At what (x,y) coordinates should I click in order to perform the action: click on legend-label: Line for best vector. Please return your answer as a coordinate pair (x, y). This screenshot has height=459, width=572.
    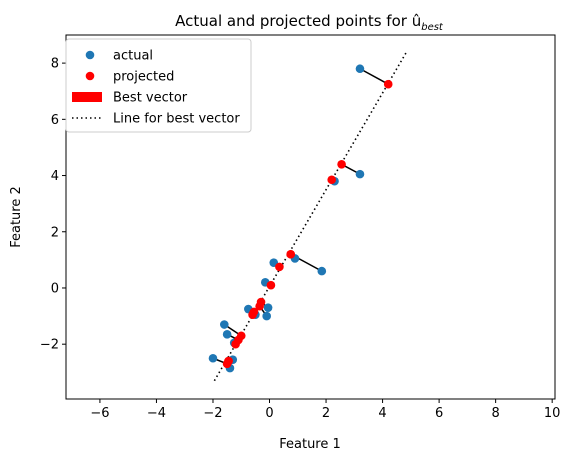
    Looking at the image, I should click on (176, 119).